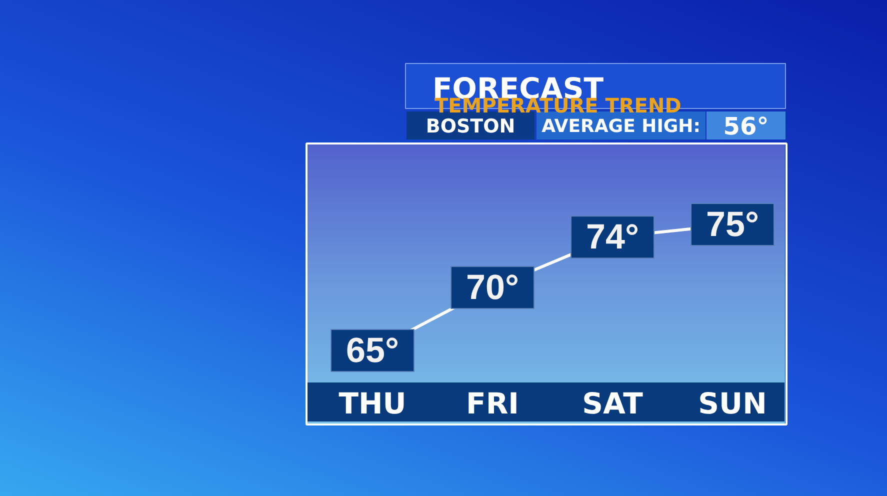  What do you see at coordinates (372, 403) in the screenshot?
I see `x-tick-label: THU` at bounding box center [372, 403].